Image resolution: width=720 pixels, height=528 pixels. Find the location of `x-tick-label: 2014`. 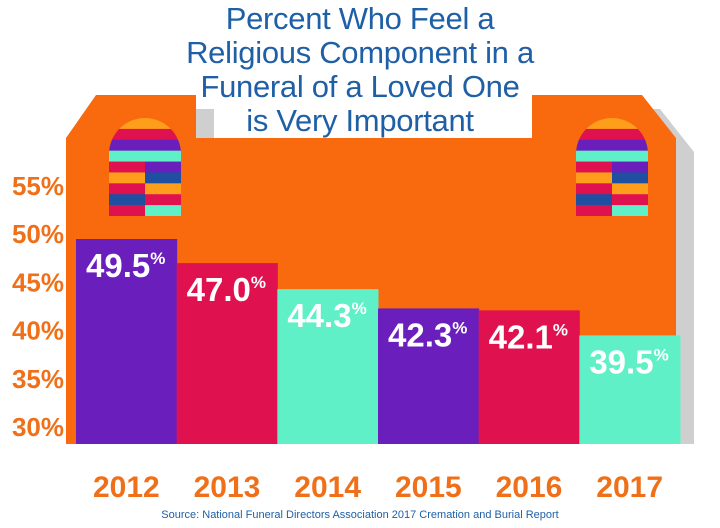

x-tick-label: 2014 is located at coordinates (327, 487).